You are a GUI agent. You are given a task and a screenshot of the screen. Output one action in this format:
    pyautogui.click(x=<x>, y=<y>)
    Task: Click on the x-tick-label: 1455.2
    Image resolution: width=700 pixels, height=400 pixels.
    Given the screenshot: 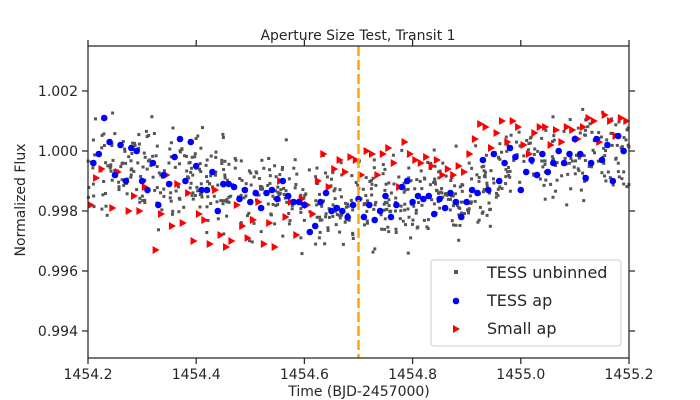 What is the action you would take?
    pyautogui.click(x=629, y=375)
    